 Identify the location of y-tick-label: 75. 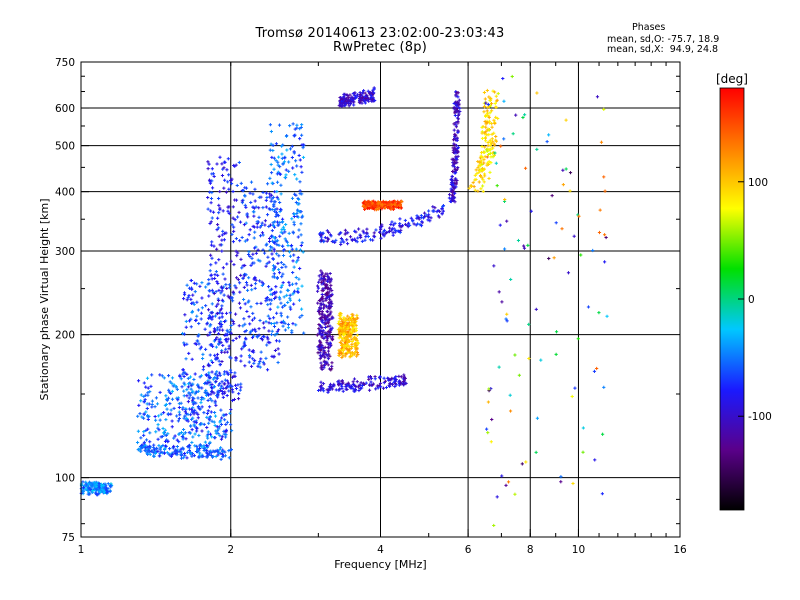
(68, 538).